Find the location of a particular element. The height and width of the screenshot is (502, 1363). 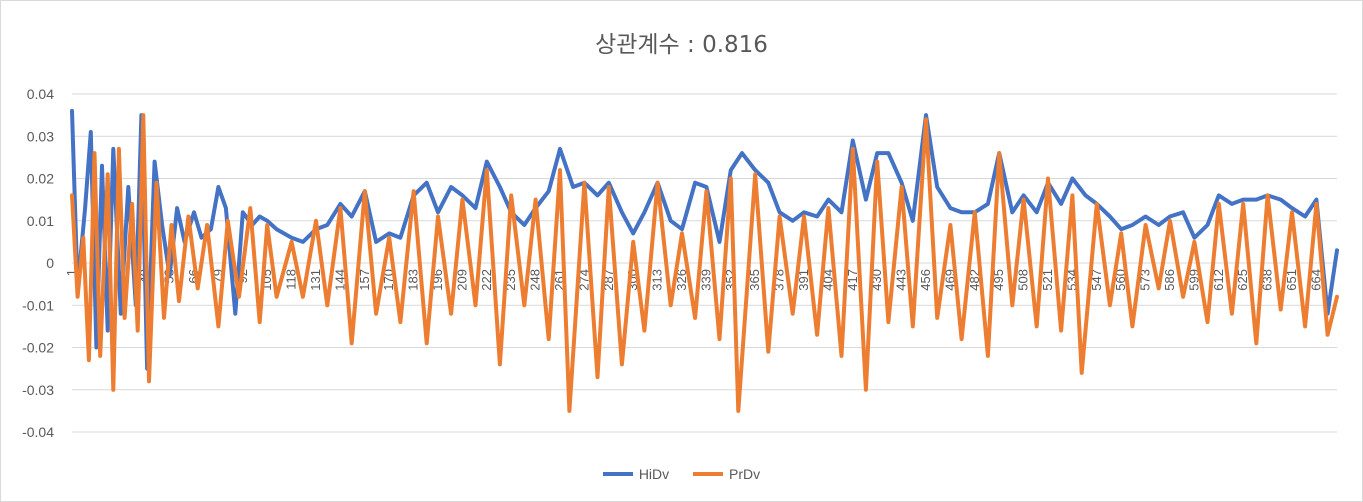

x-tick-label: 573 is located at coordinates (1145, 280).